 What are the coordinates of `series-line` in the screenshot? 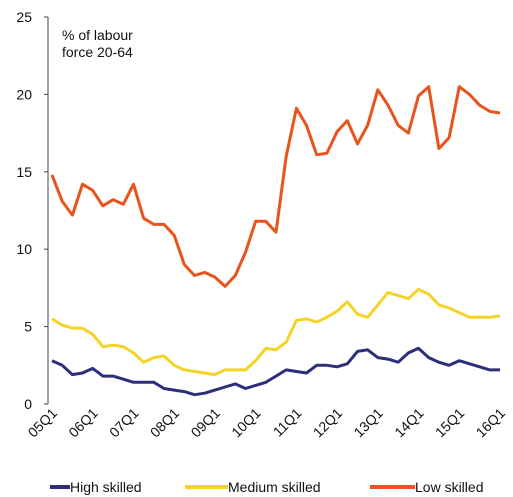 It's located at (275, 371).